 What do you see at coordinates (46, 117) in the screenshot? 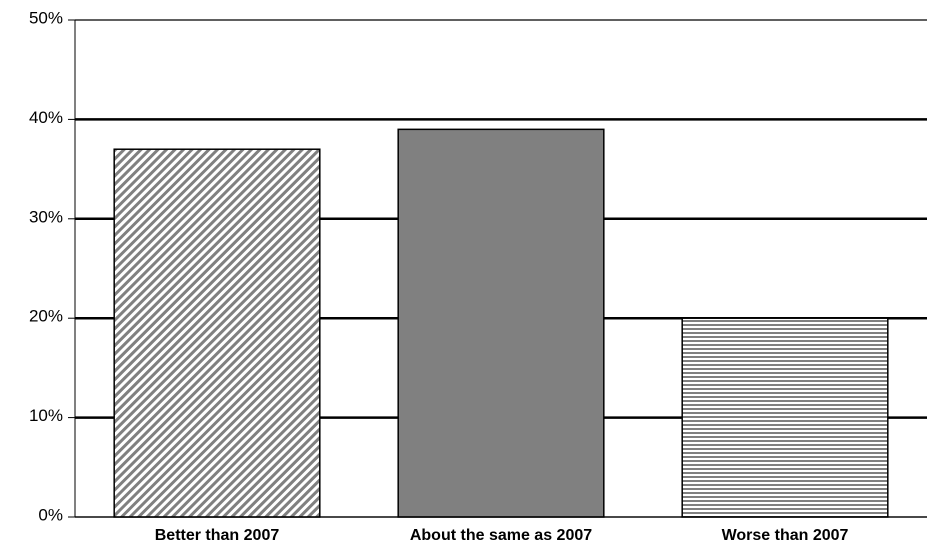
I see `y-tick-label: 40%` at bounding box center [46, 117].